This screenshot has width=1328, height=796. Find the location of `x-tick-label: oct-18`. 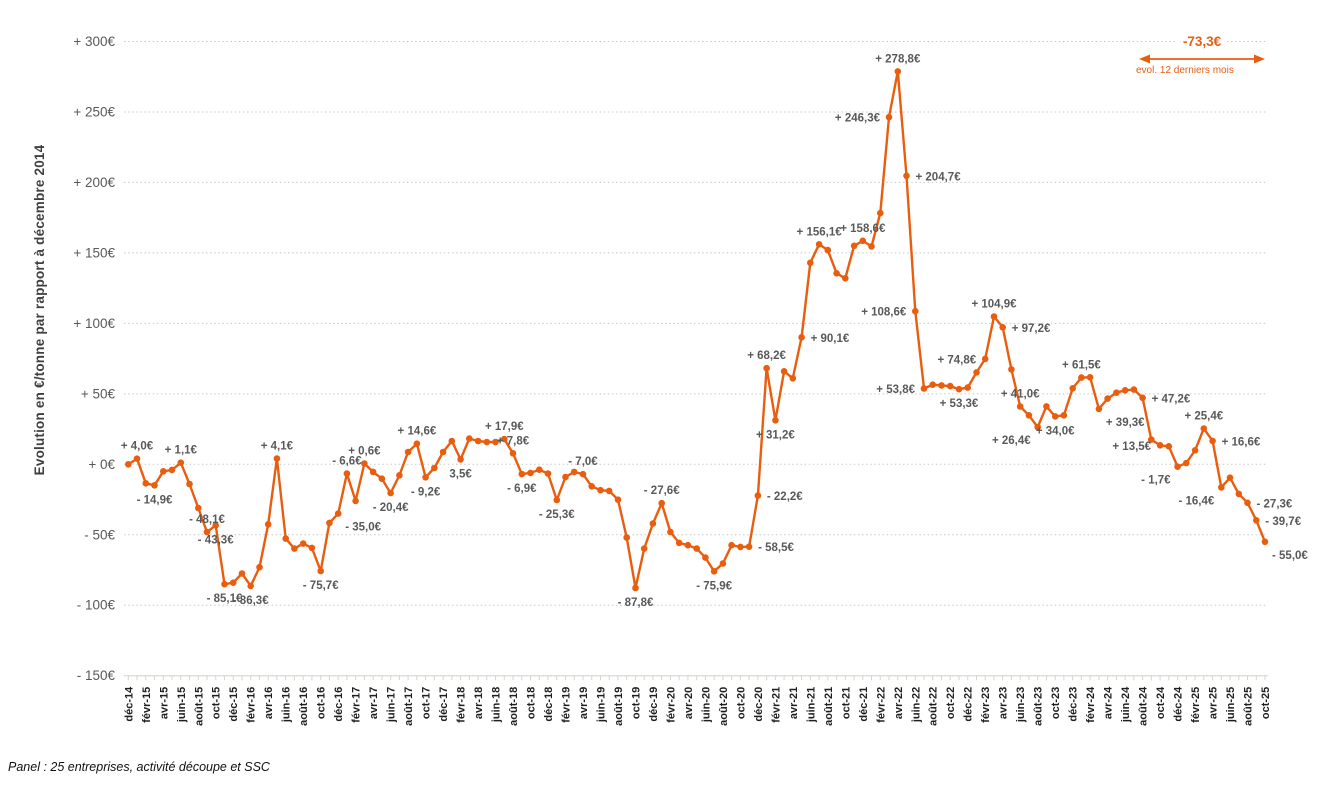

x-tick-label: oct-18 is located at coordinates (532, 703).